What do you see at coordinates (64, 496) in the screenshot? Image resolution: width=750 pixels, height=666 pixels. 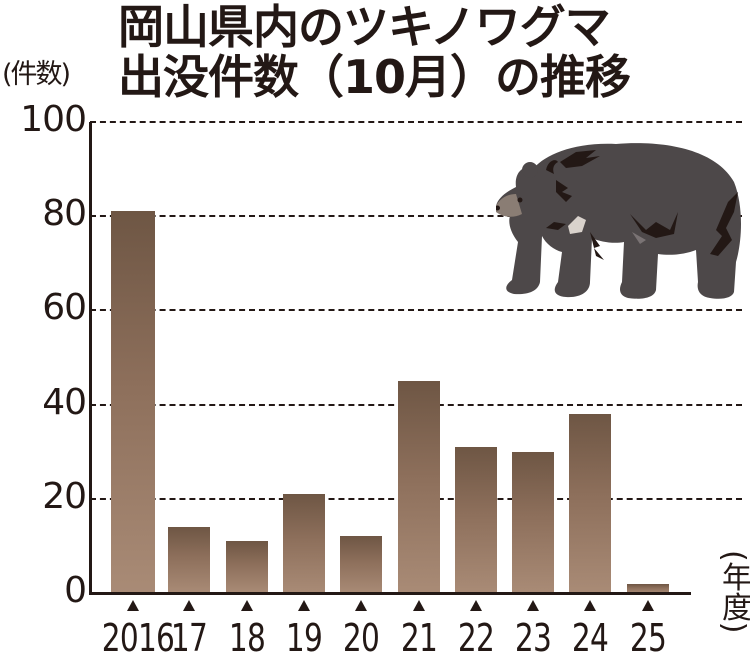 I see `y-tick-label: 20` at bounding box center [64, 496].